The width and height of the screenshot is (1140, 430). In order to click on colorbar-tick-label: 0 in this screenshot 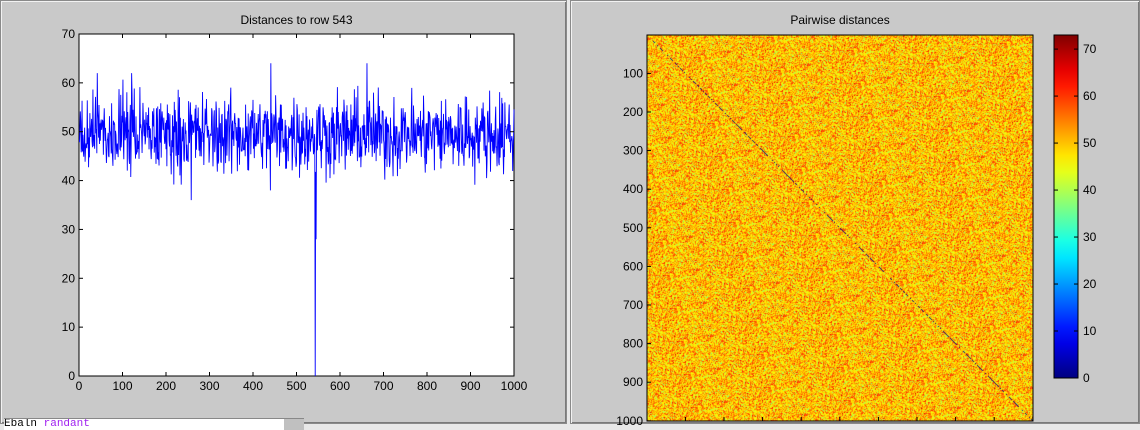, I will do `click(1086, 378)`.